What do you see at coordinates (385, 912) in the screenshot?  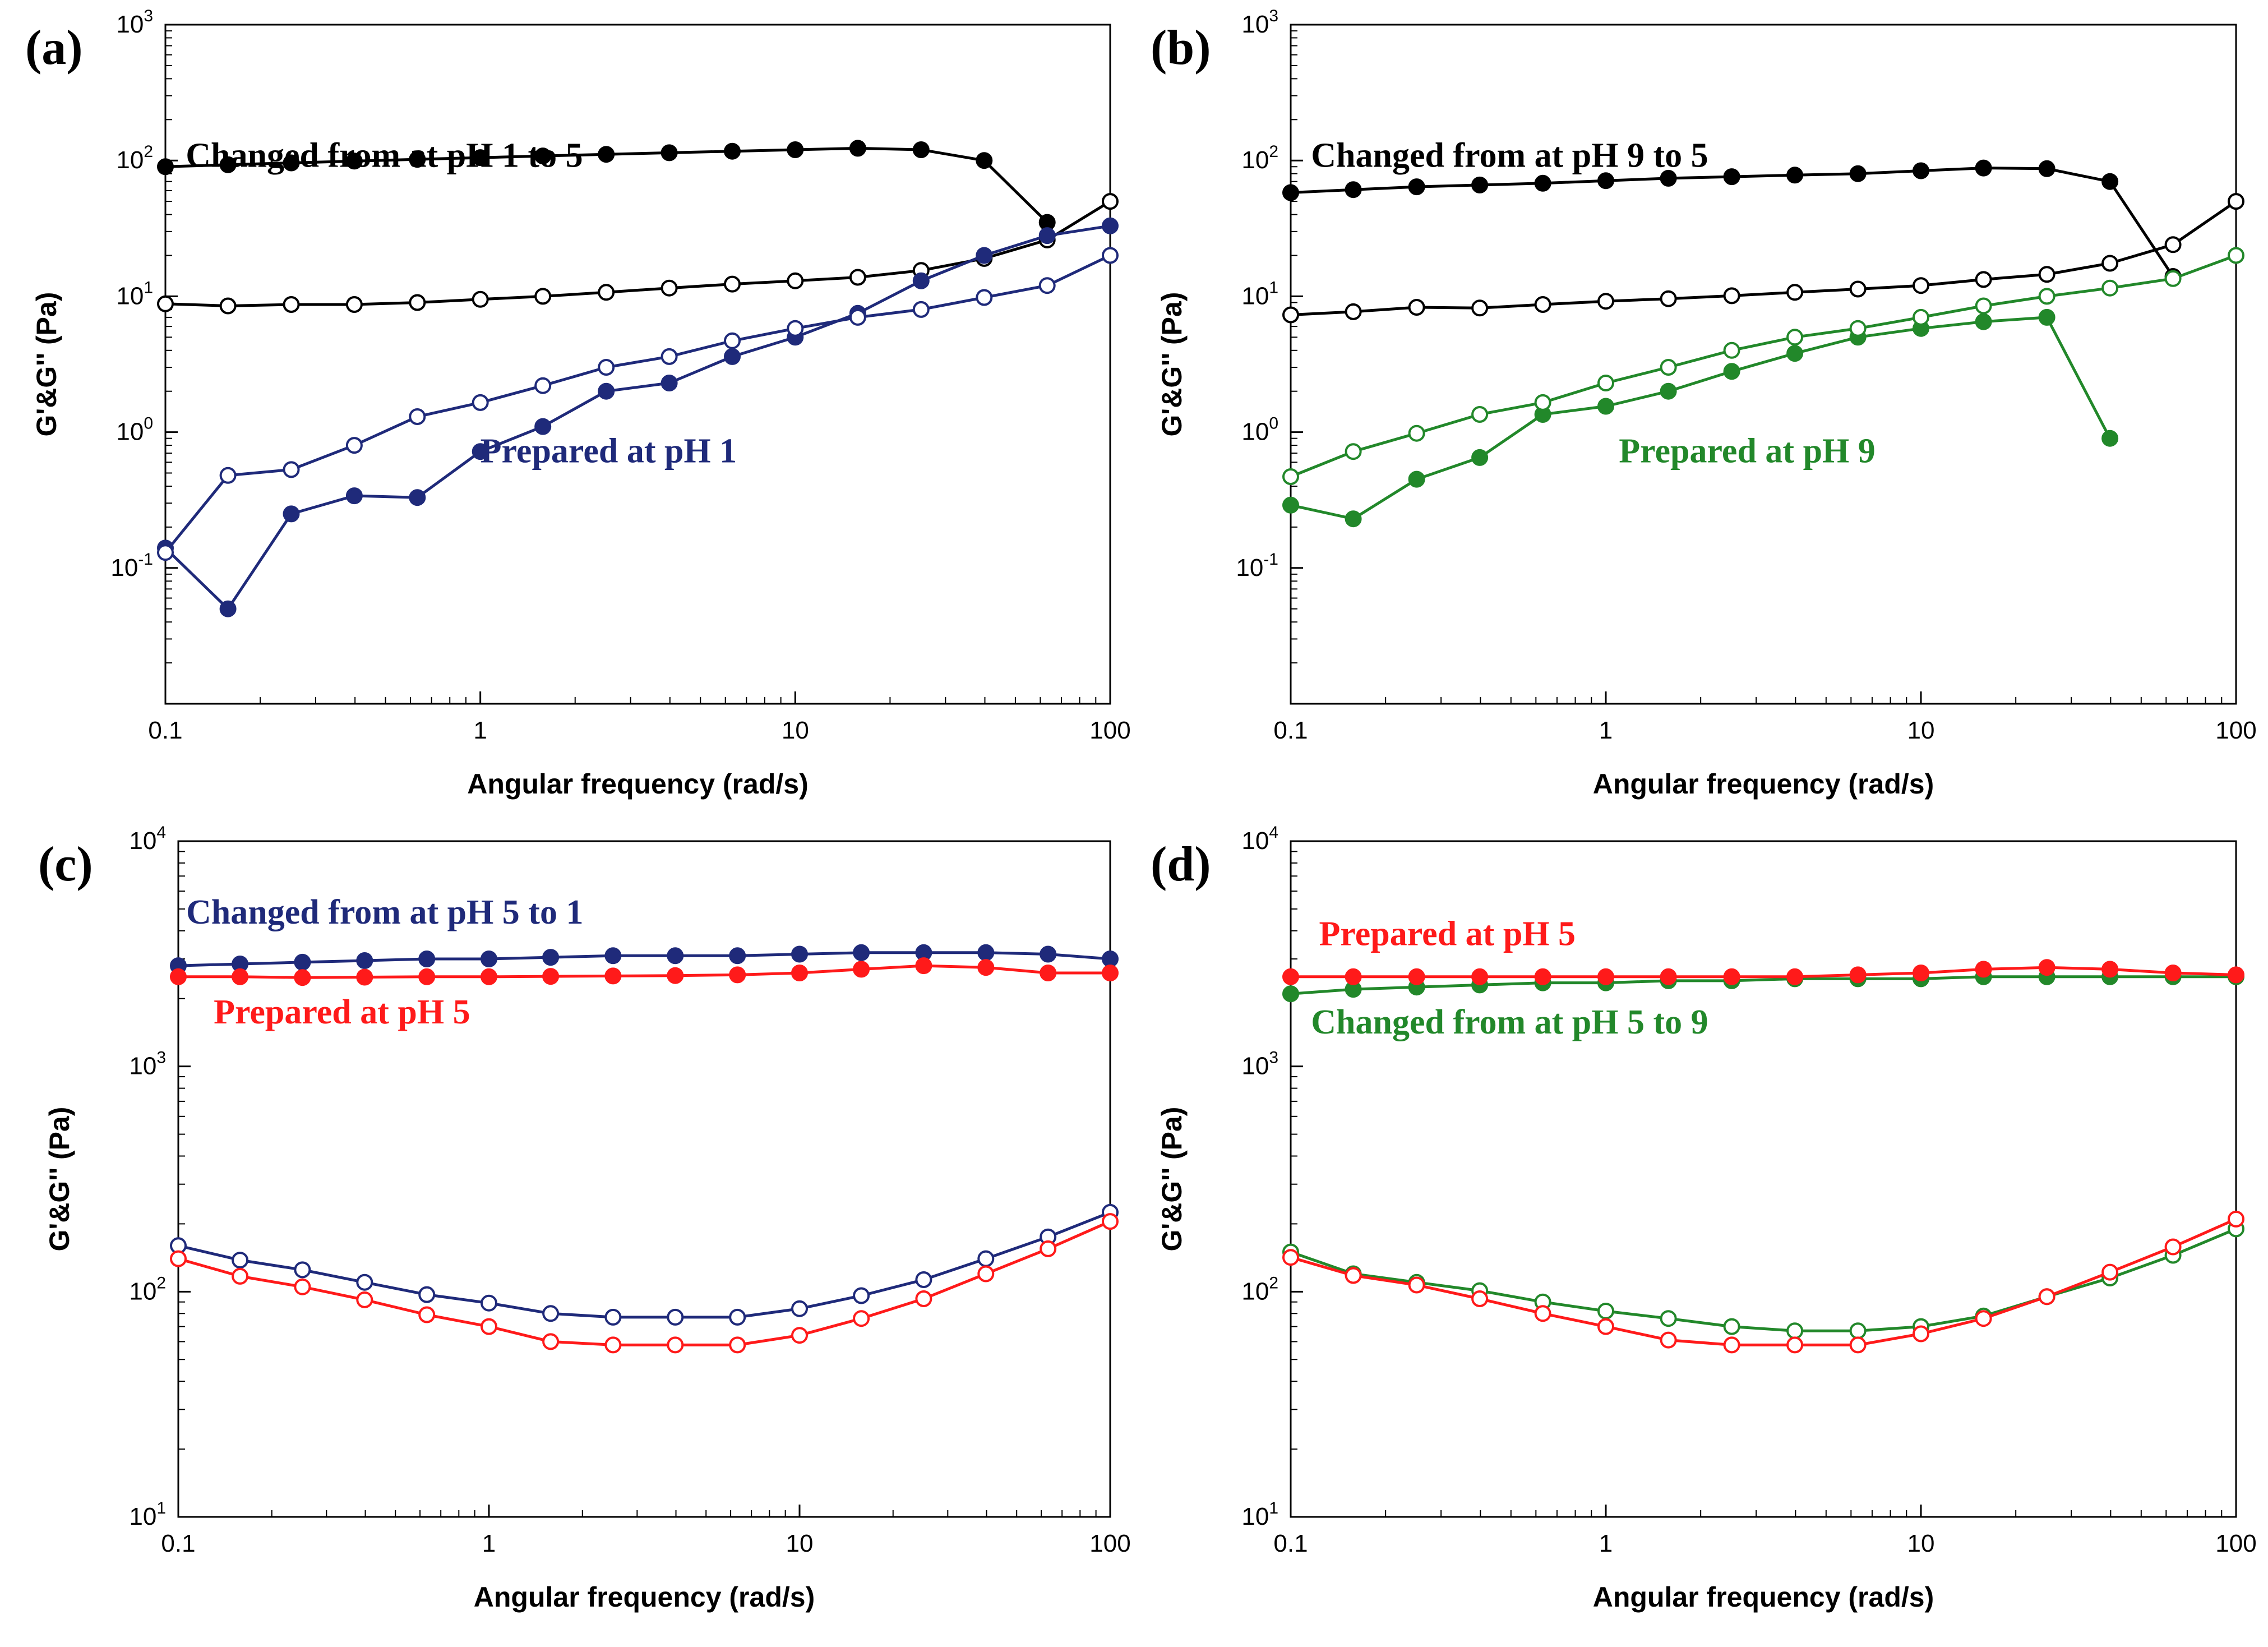 I see `series-annotation: Changed from at pH 5 to 1` at bounding box center [385, 912].